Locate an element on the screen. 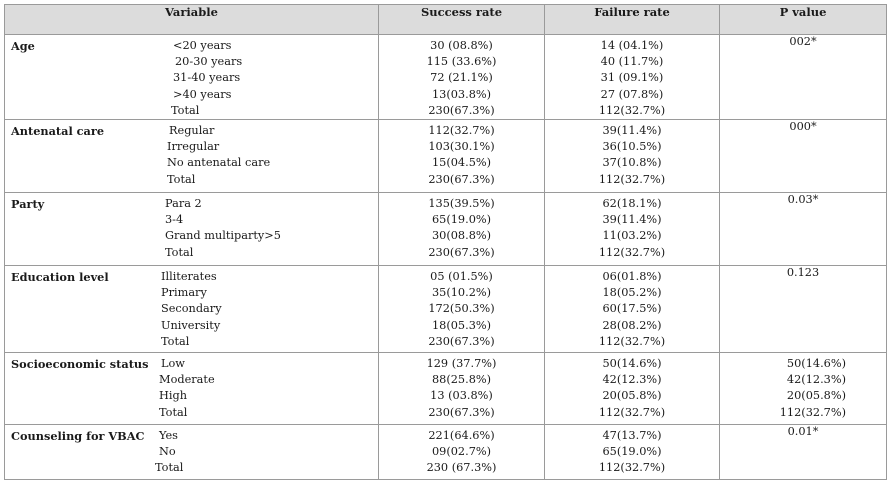 The width and height of the screenshot is (890, 491). success-value: 115 (33.6%) is located at coordinates (461, 62).